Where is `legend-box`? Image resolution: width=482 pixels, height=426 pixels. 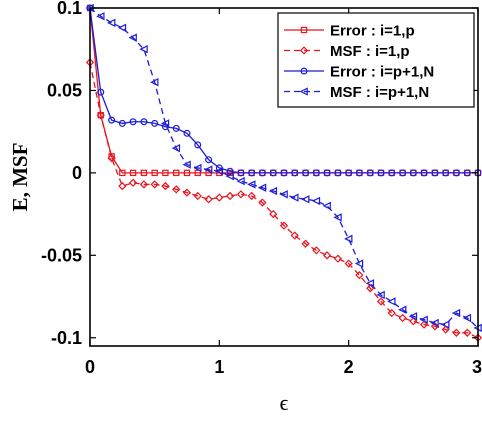
legend-box is located at coordinates (376, 60).